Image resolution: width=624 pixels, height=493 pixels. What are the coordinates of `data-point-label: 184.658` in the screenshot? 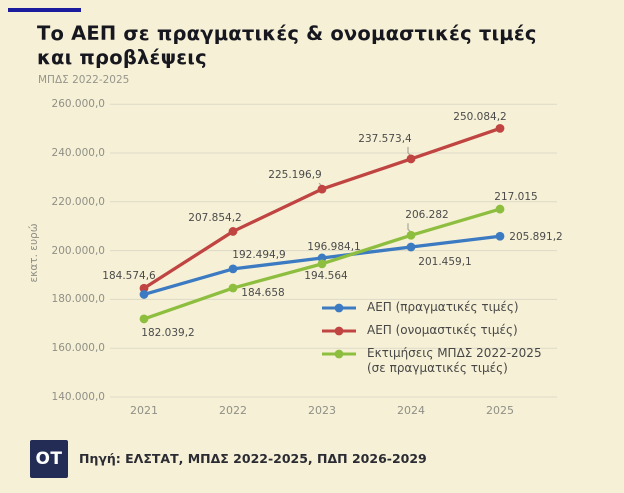 It's located at (263, 293).